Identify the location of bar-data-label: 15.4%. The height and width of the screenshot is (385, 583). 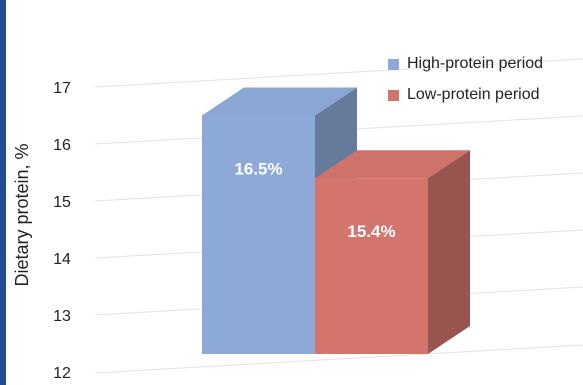
(371, 231).